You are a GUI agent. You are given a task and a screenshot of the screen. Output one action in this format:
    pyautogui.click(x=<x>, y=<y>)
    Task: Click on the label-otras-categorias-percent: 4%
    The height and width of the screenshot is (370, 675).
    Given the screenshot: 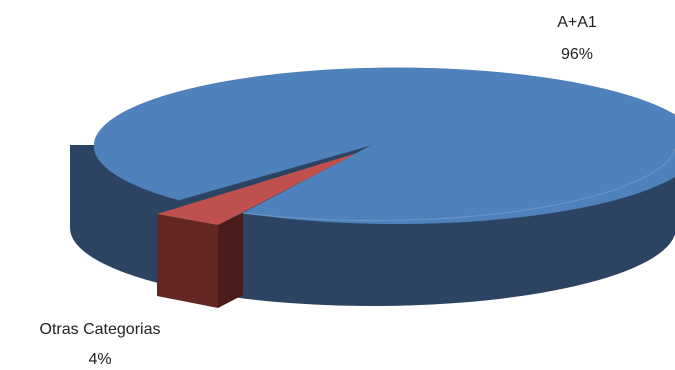 What is the action you would take?
    pyautogui.click(x=99, y=359)
    